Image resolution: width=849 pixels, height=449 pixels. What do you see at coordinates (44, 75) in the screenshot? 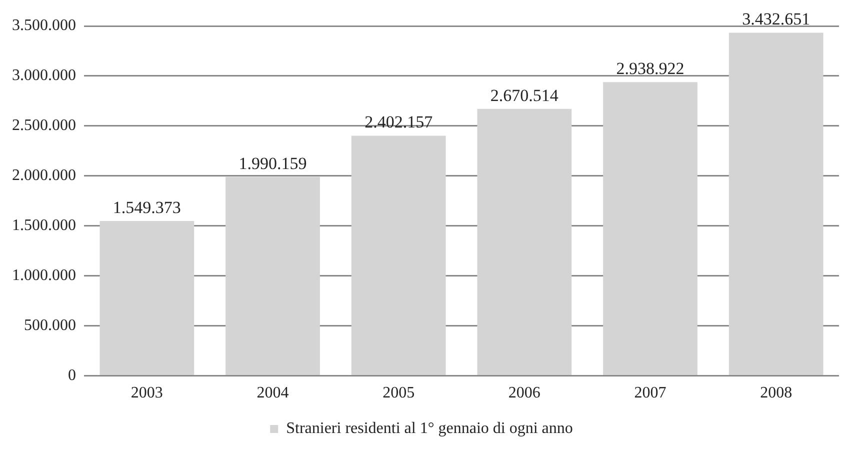
I see `y-tick-label: 3.000.000` at bounding box center [44, 75].